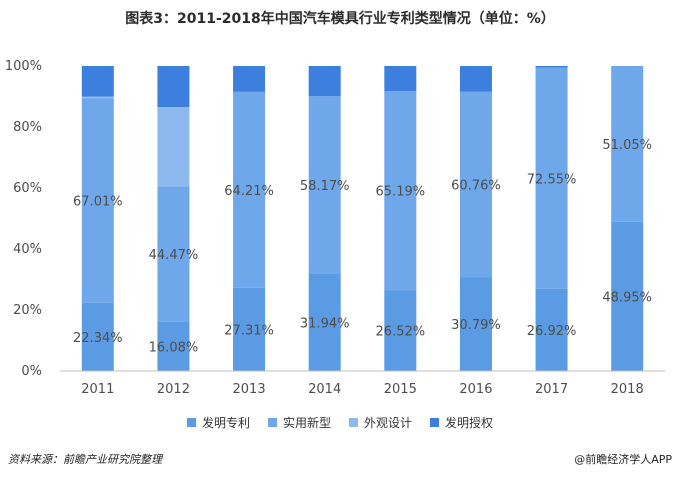 The image size is (680, 477). What do you see at coordinates (23, 66) in the screenshot?
I see `y-tick-label: 100%` at bounding box center [23, 66].